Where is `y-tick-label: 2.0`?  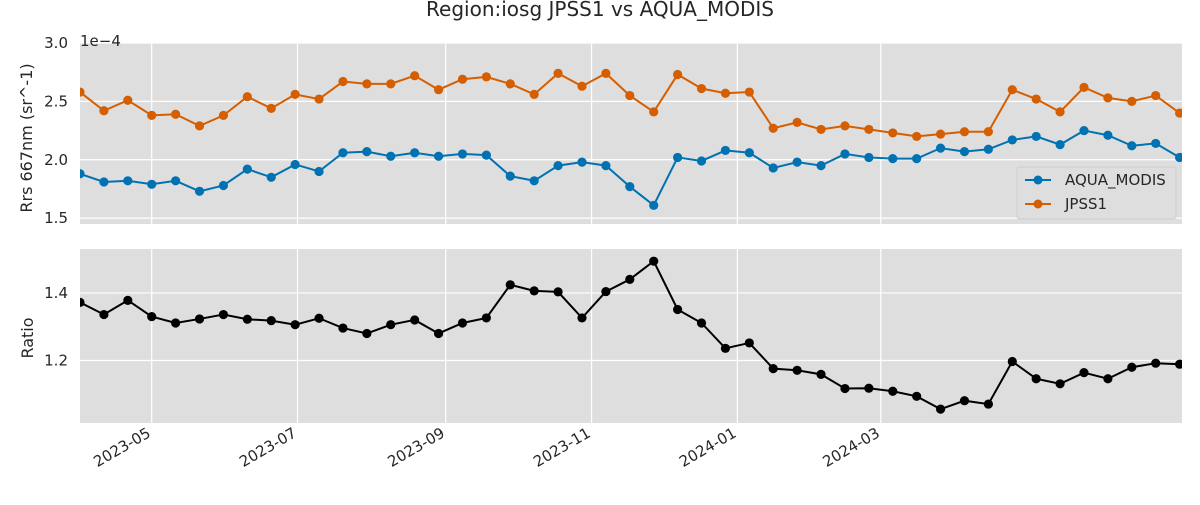
y-tick-label: 2.0 is located at coordinates (56, 160).